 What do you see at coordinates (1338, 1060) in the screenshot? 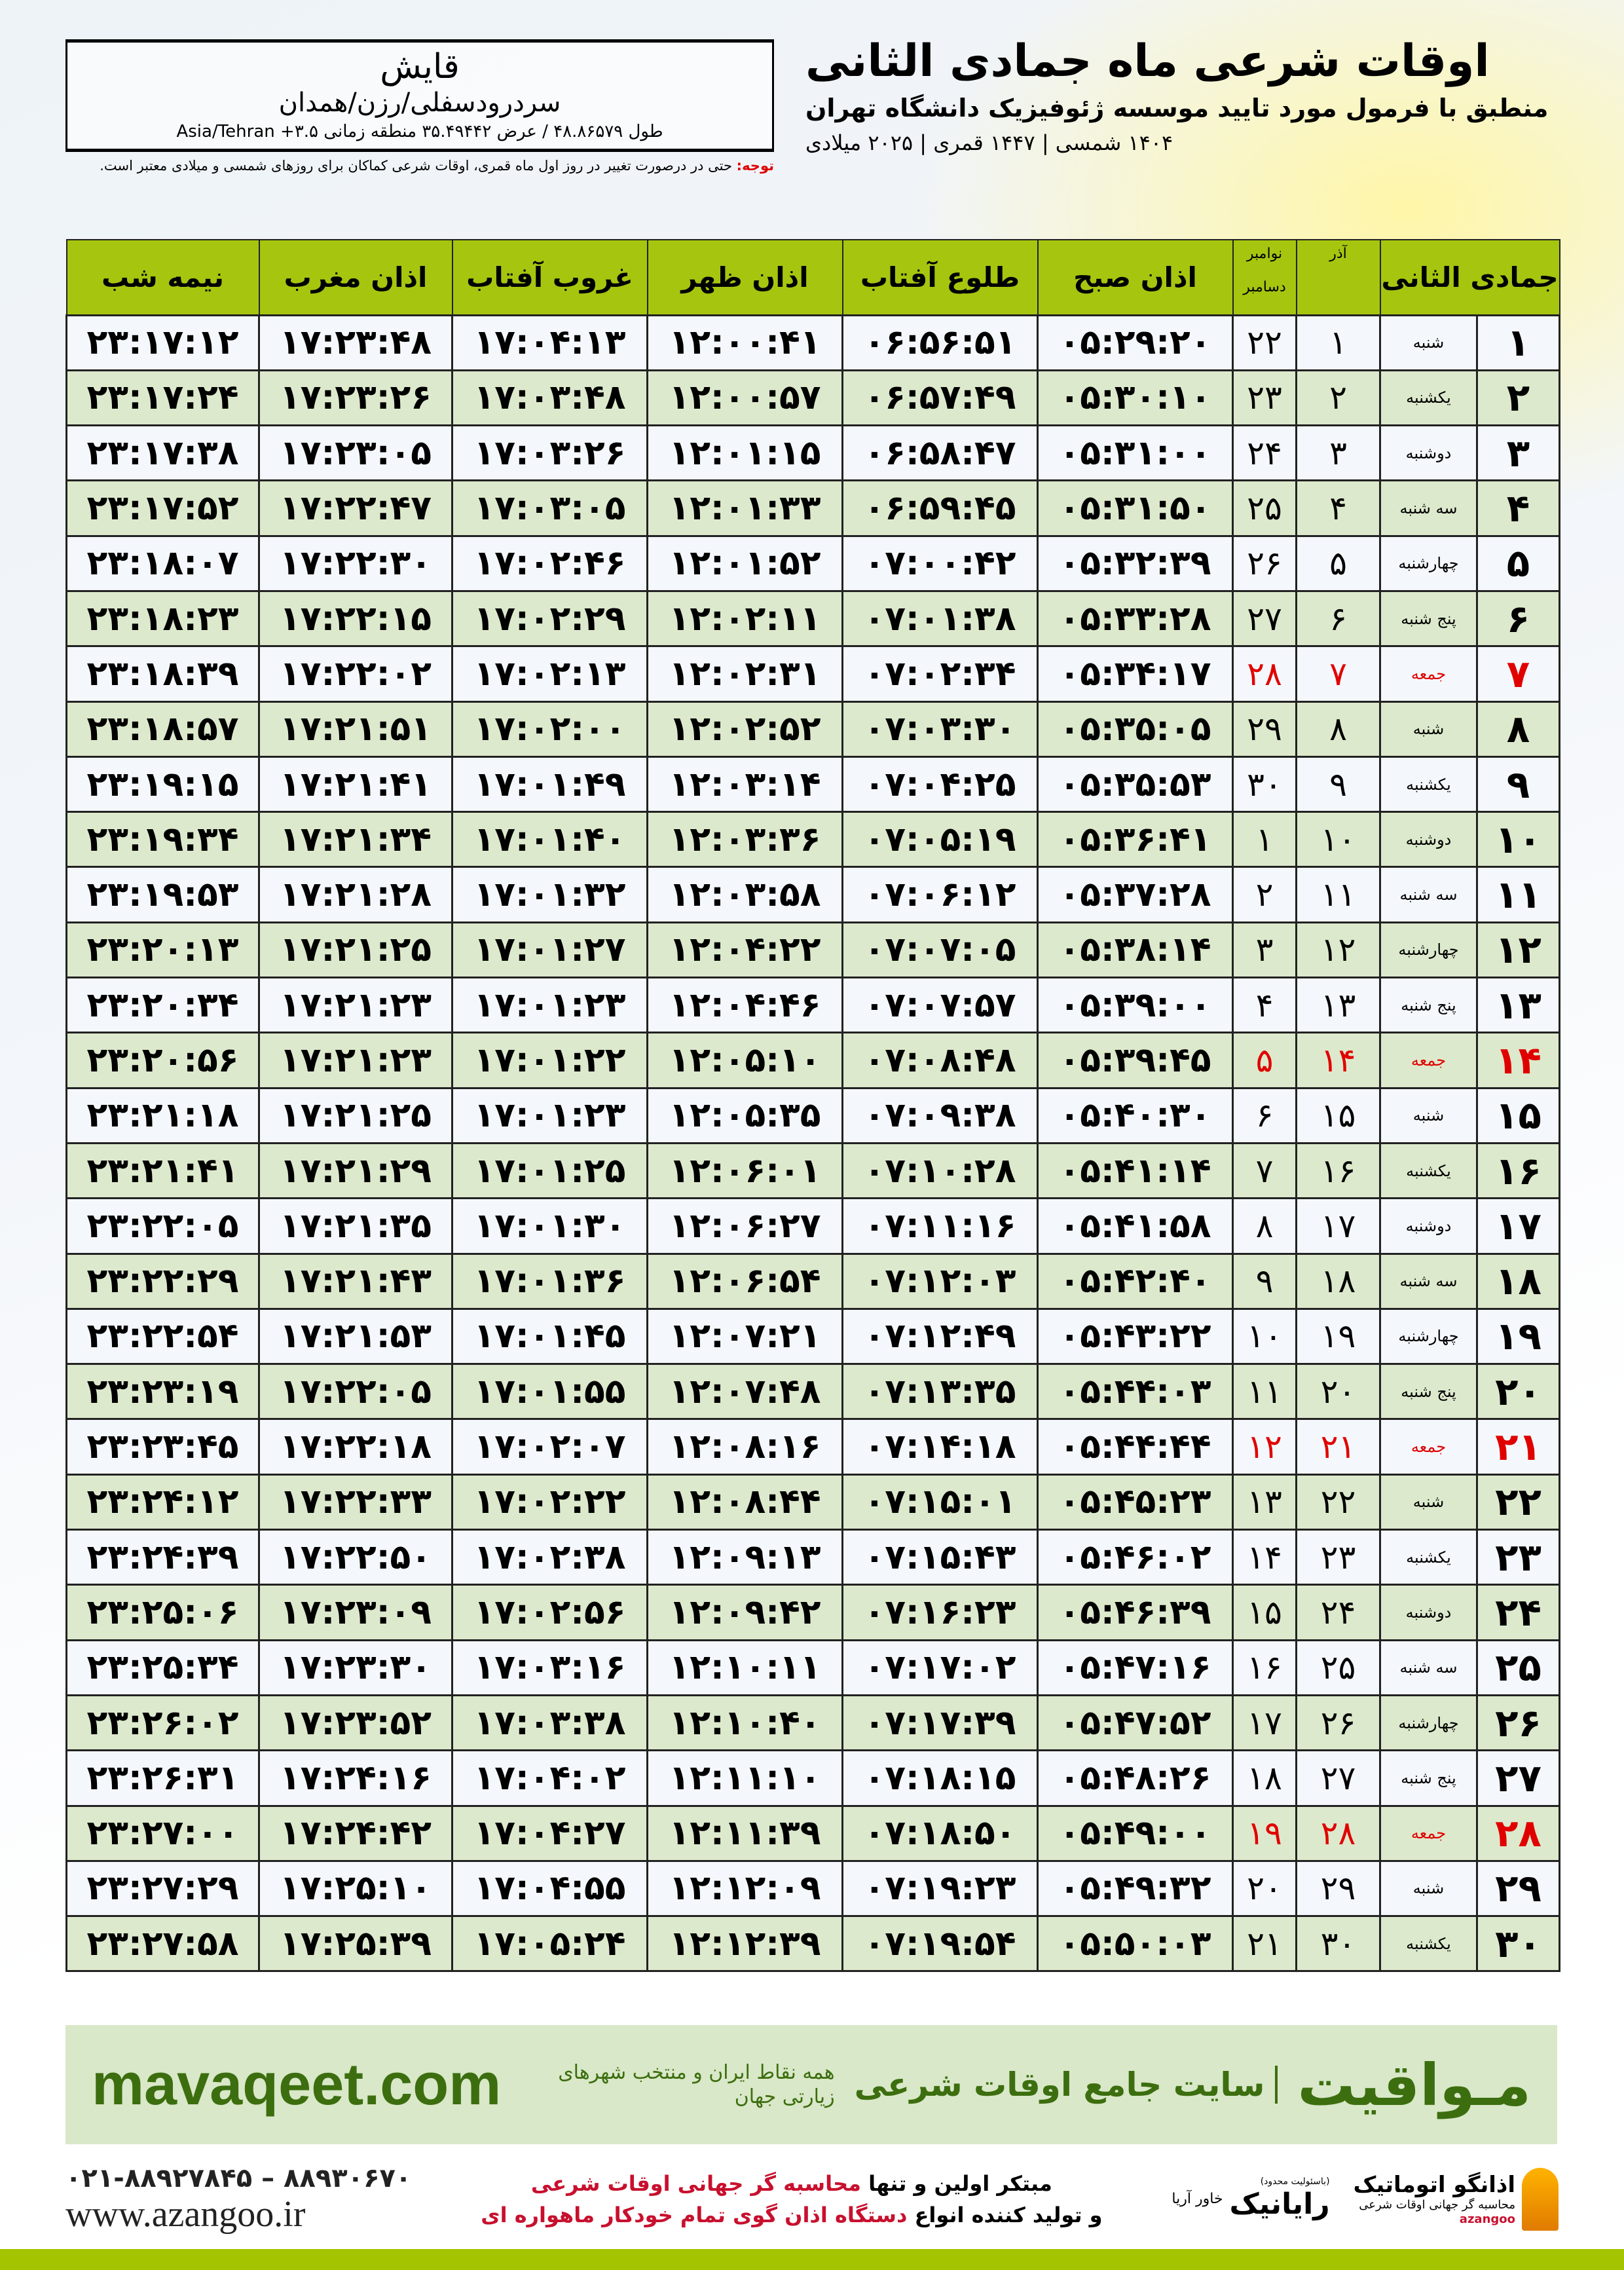
I see `azar-day: ۱۴` at bounding box center [1338, 1060].